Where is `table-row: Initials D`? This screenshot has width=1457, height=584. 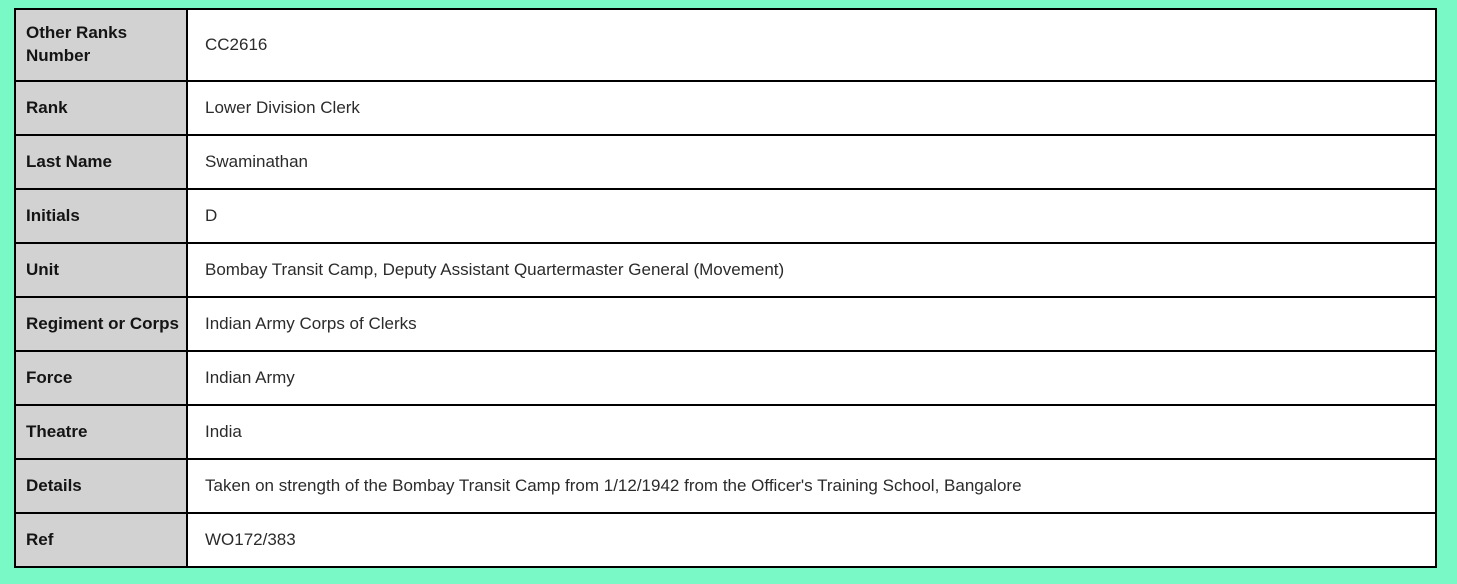
table-row: Initials D is located at coordinates (725, 216).